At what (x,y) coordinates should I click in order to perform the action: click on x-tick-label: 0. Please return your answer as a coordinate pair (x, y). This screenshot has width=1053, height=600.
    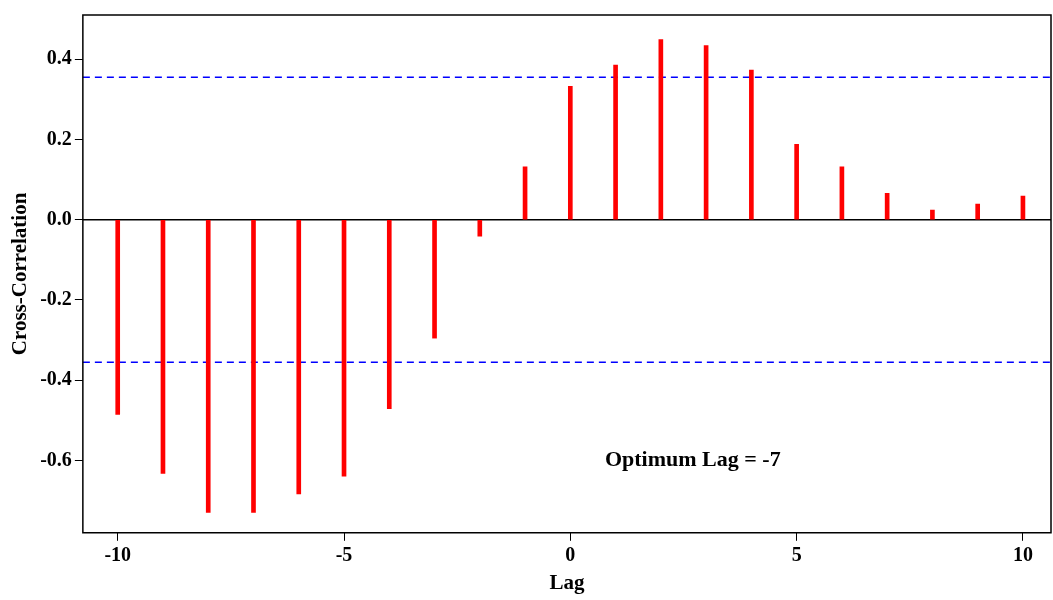
    Looking at the image, I should click on (570, 553).